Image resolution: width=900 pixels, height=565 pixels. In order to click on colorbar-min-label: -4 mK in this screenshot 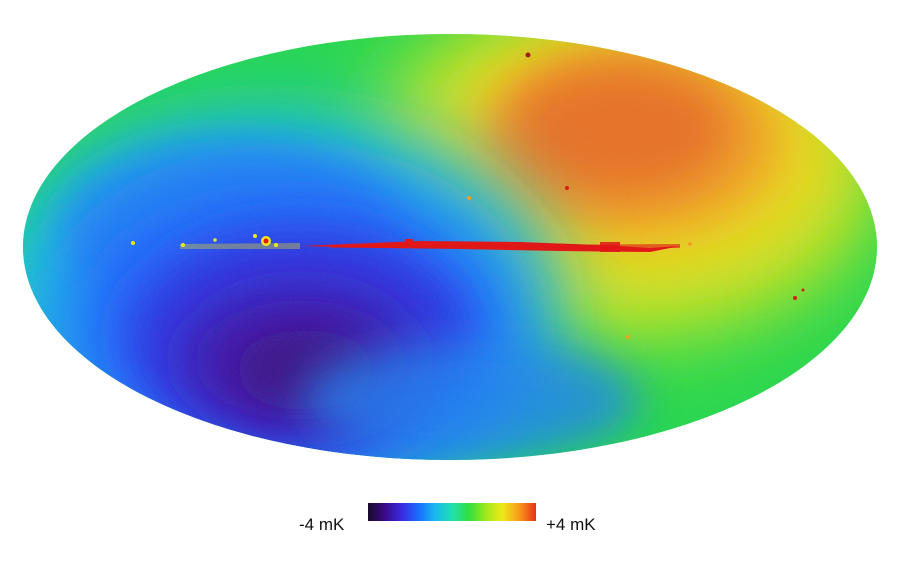, I will do `click(322, 524)`.